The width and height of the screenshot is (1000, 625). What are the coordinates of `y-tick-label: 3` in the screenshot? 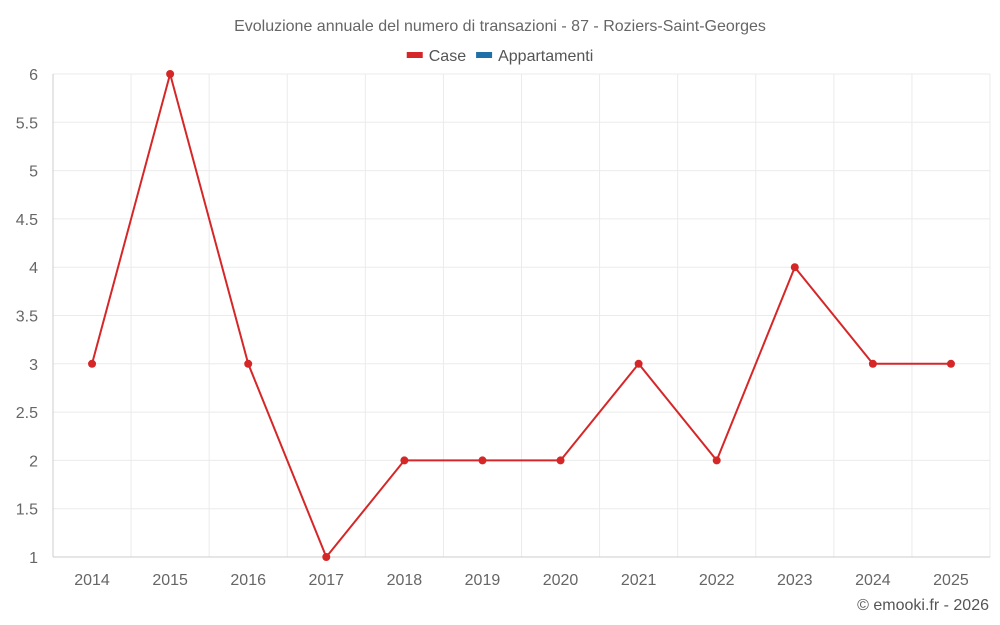 It's located at (33, 365).